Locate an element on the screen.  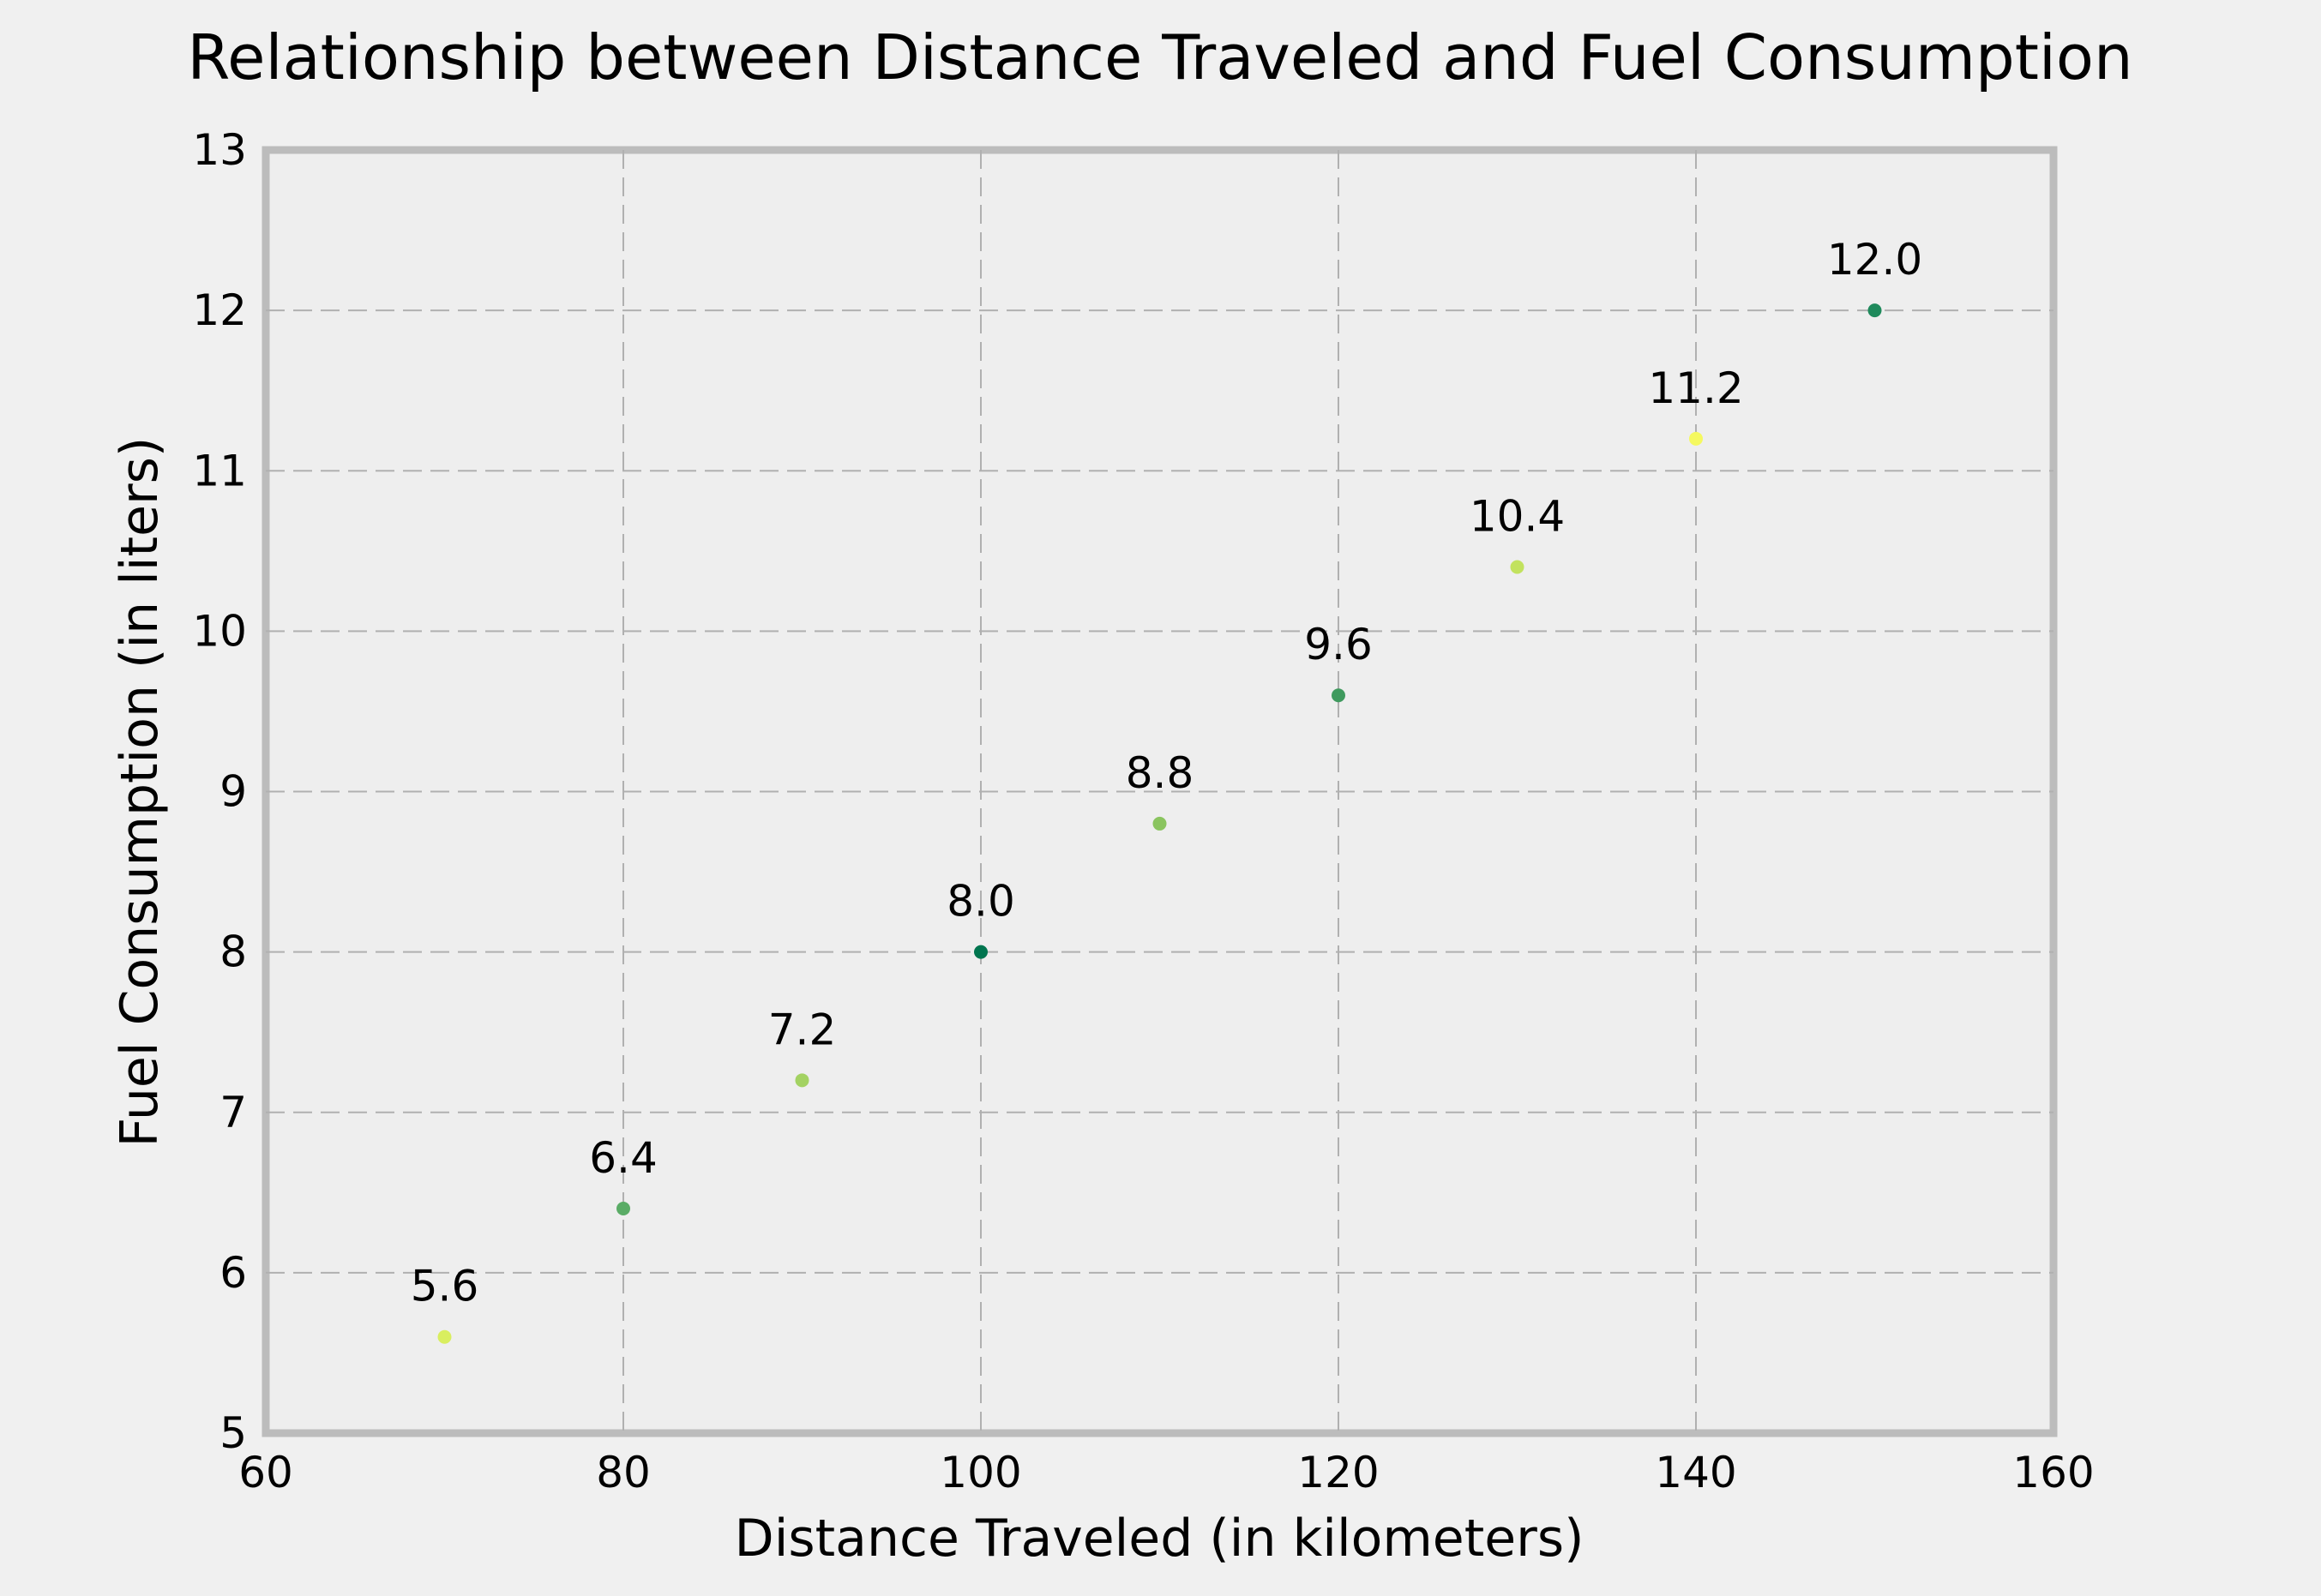
x-tick-label: 80 is located at coordinates (623, 1472).